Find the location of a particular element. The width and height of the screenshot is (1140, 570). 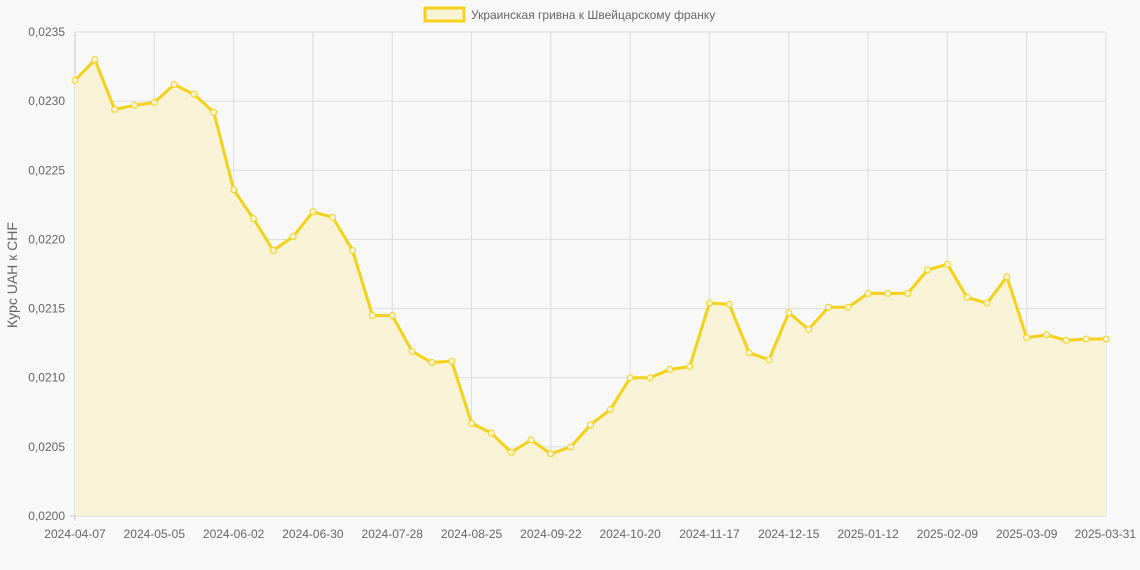

x-tick-label: 2025-03-31 is located at coordinates (1106, 534).